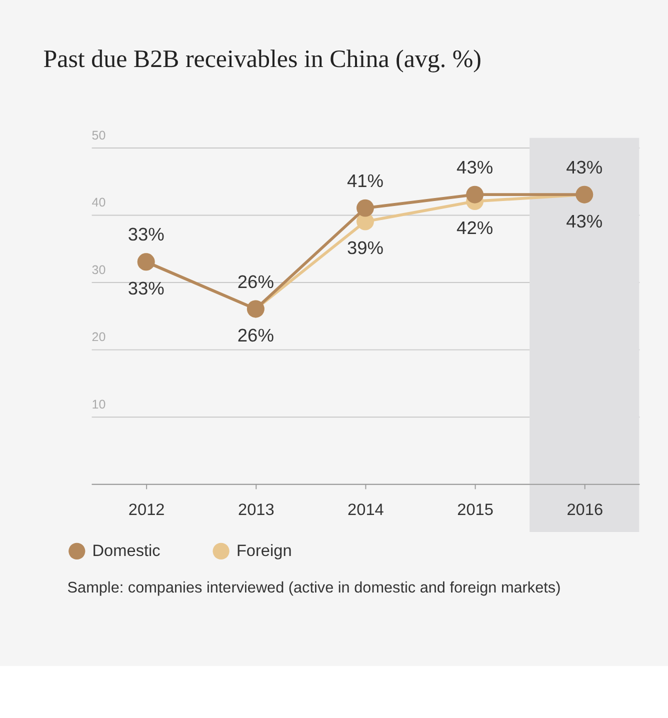 Image resolution: width=668 pixels, height=718 pixels. What do you see at coordinates (366, 510) in the screenshot?
I see `x-tick-label: 2014` at bounding box center [366, 510].